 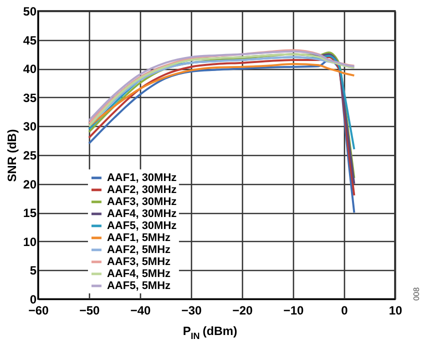 What do you see at coordinates (30, 97) in the screenshot?
I see `y-tick-label: 35` at bounding box center [30, 97].